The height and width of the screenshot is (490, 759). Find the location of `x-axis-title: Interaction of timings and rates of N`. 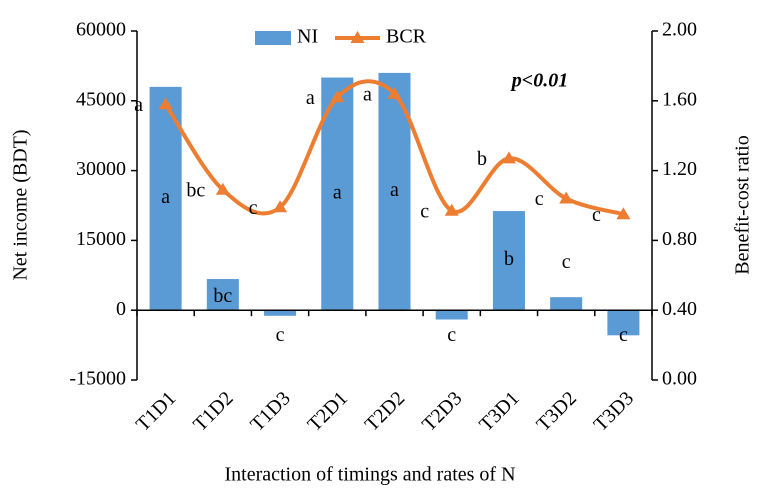

x-axis-title: Interaction of timings and rates of N is located at coordinates (369, 475).